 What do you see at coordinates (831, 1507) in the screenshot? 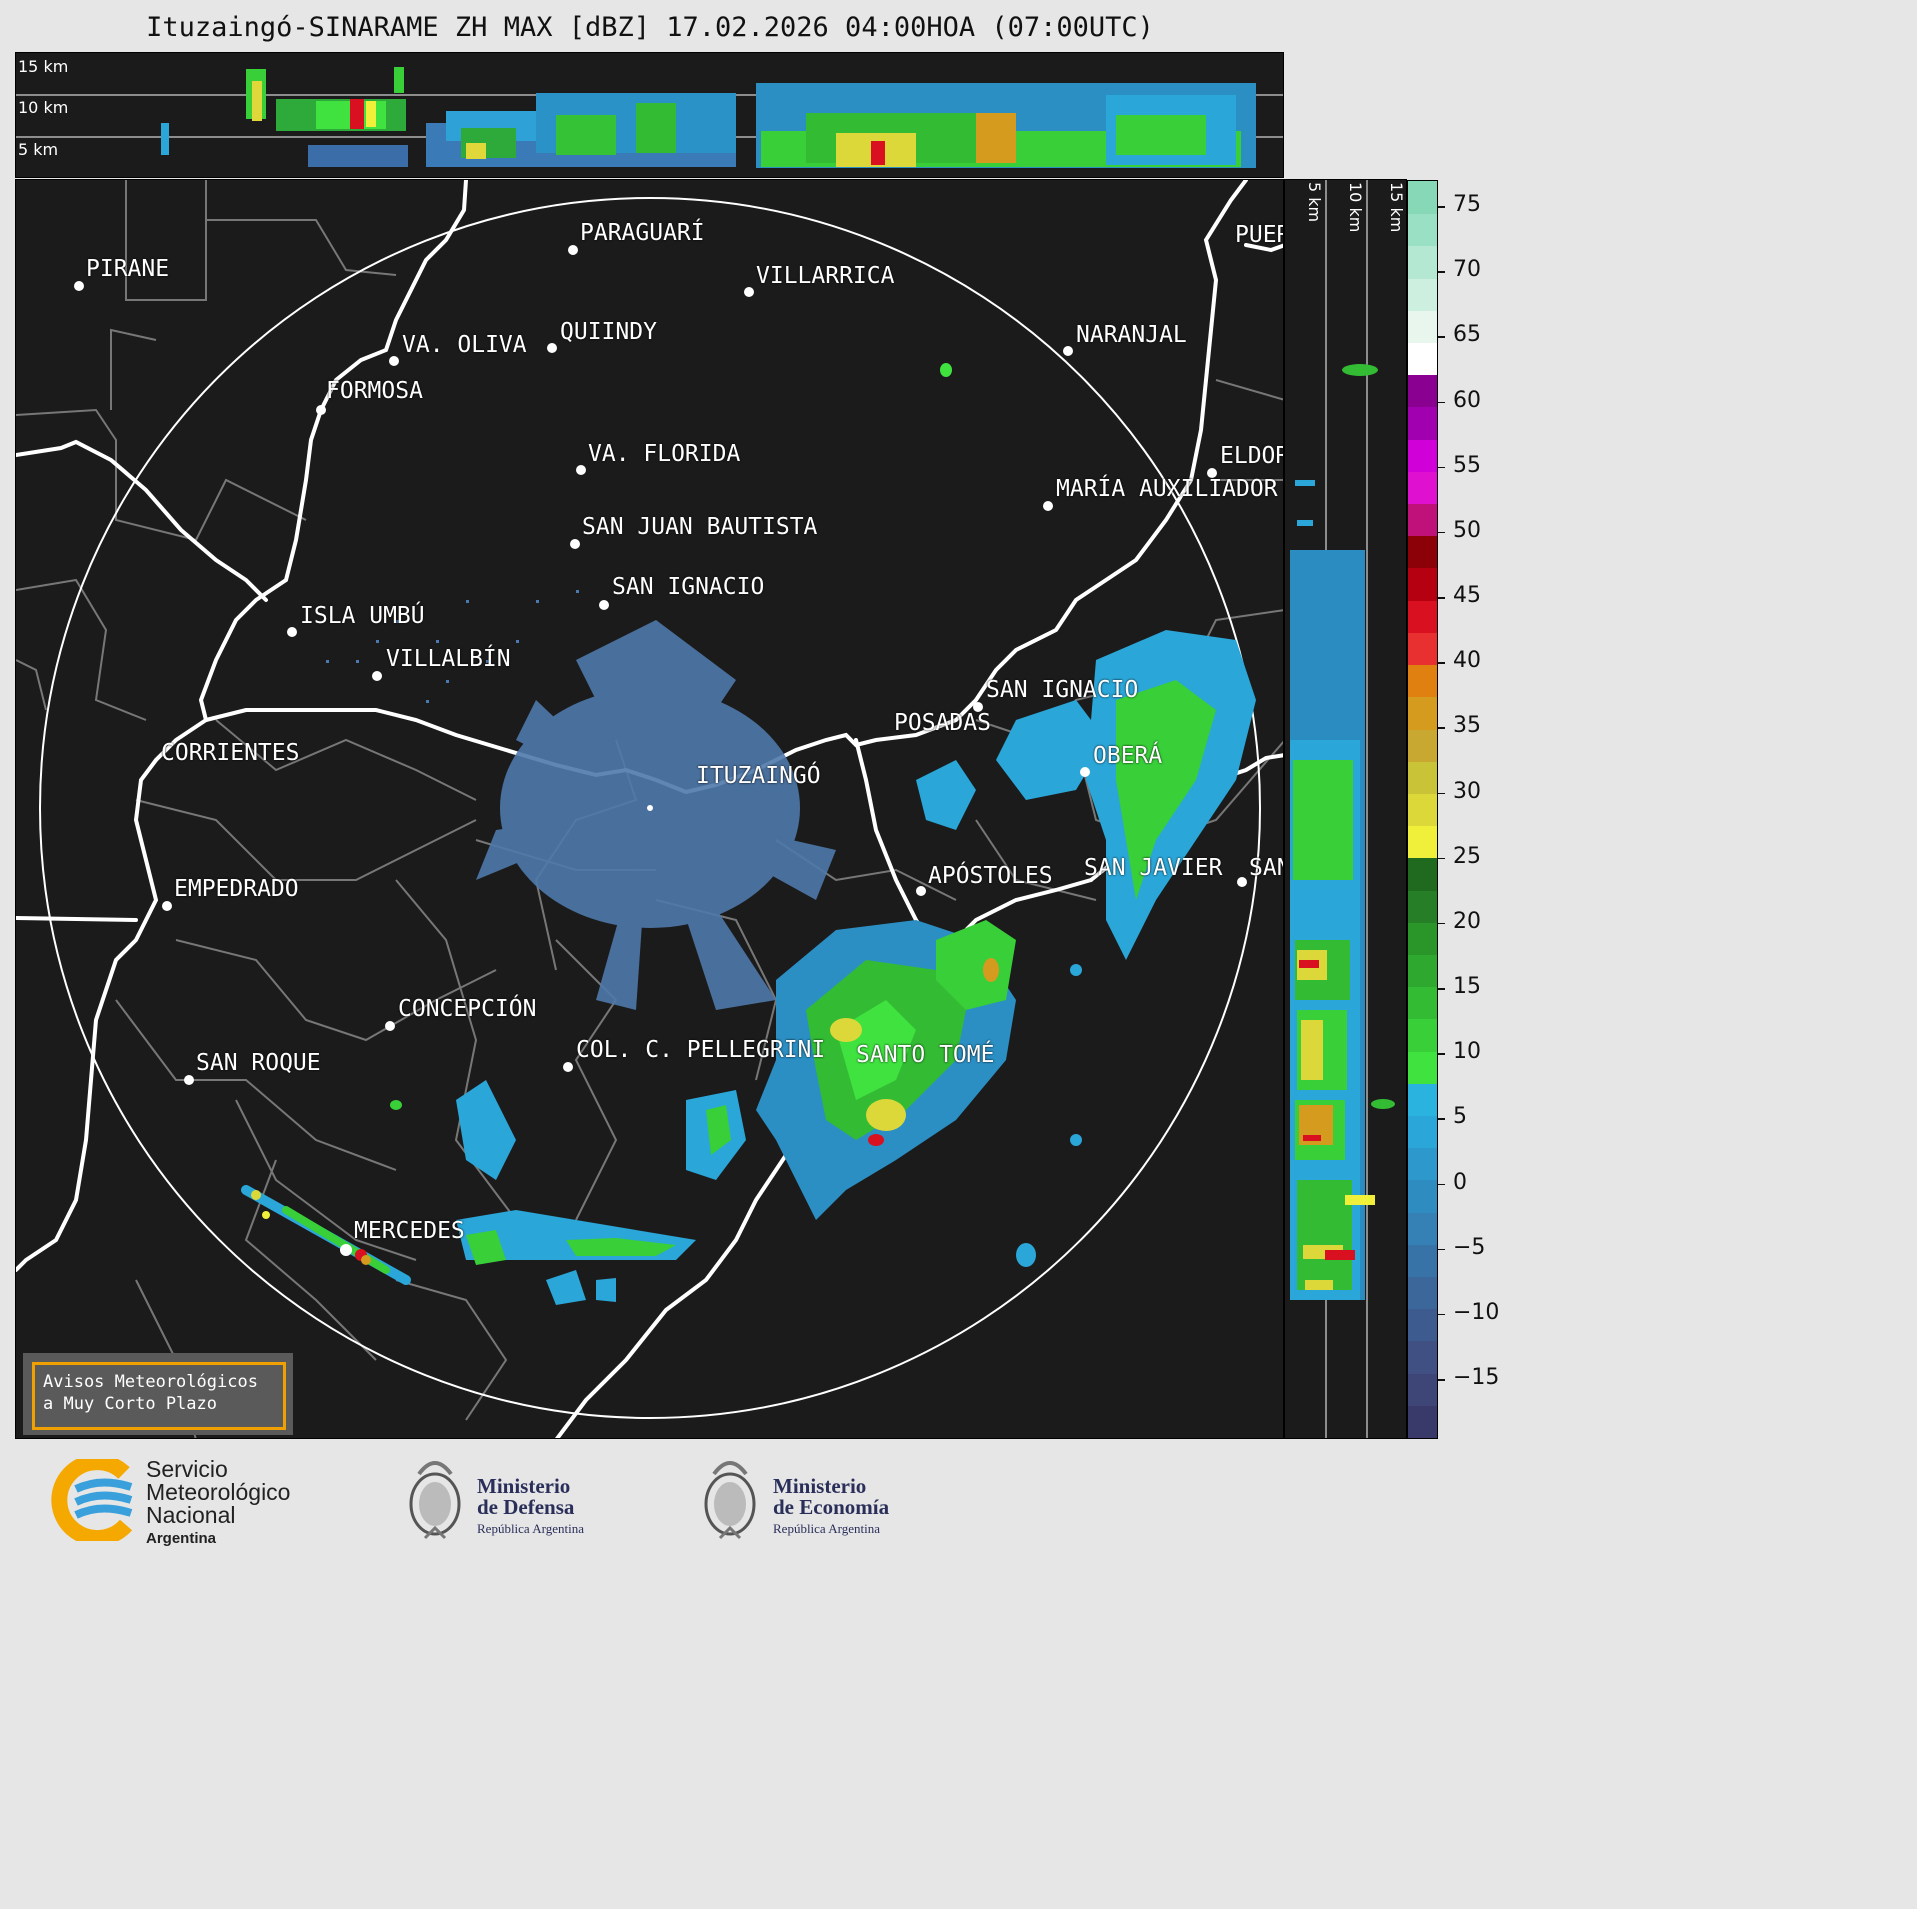
I see `economia-line-2: de Economía` at bounding box center [831, 1507].